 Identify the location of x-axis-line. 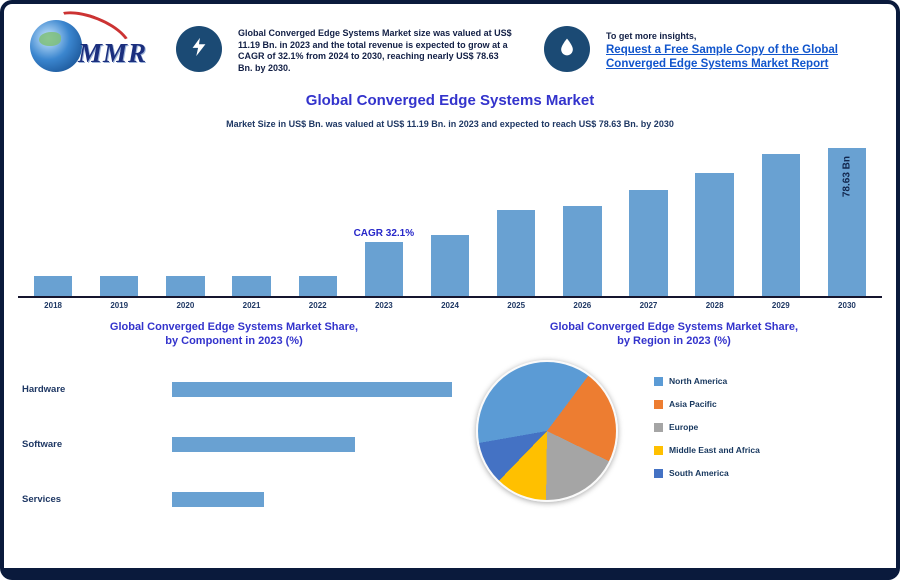
(450, 297).